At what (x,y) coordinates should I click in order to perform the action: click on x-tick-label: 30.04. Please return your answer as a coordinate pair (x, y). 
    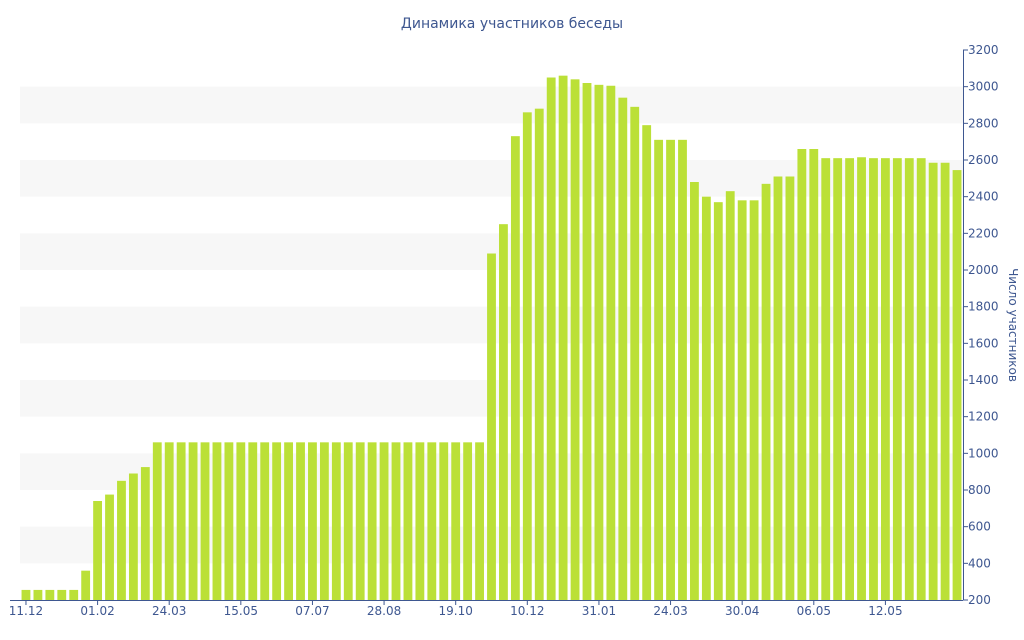
    Looking at the image, I should click on (742, 611).